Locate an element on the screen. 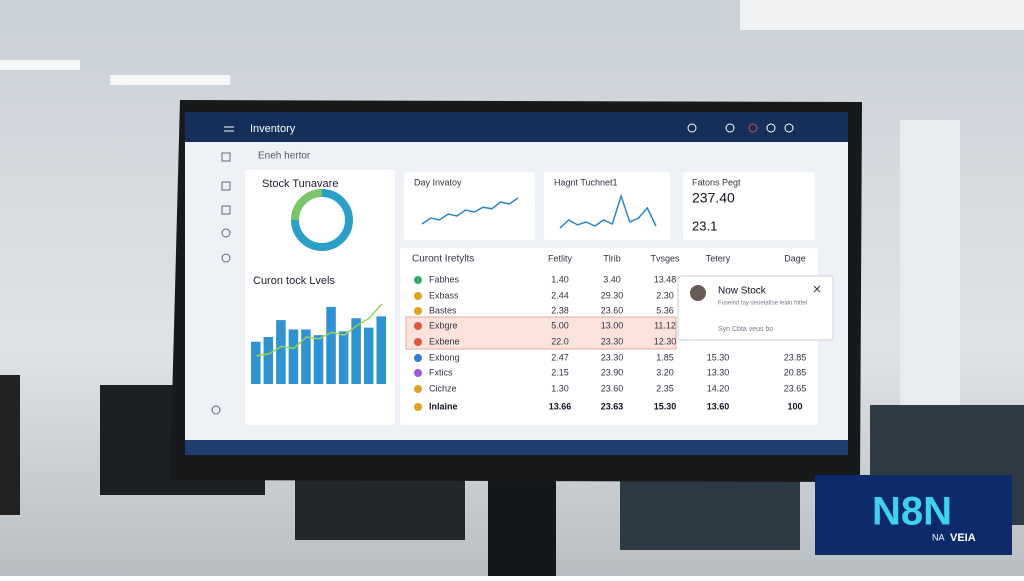  row-name: Exbgre is located at coordinates (443, 325).